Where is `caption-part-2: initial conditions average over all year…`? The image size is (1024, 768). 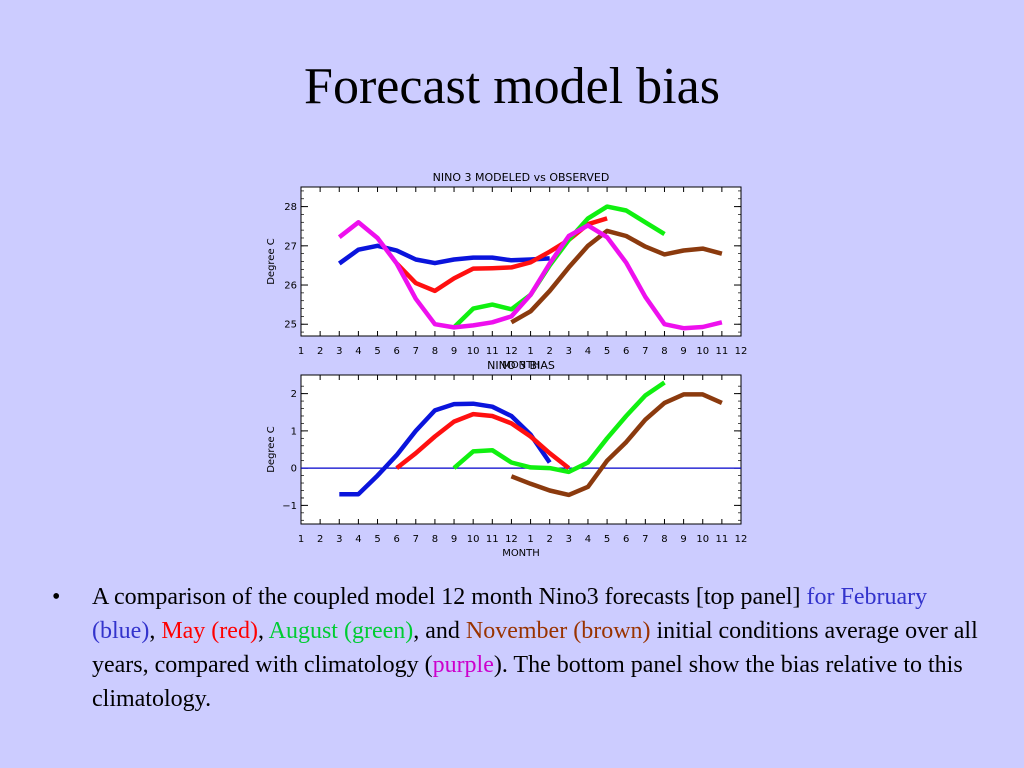
caption-part-2: initial conditions average over all year… is located at coordinates (535, 648).